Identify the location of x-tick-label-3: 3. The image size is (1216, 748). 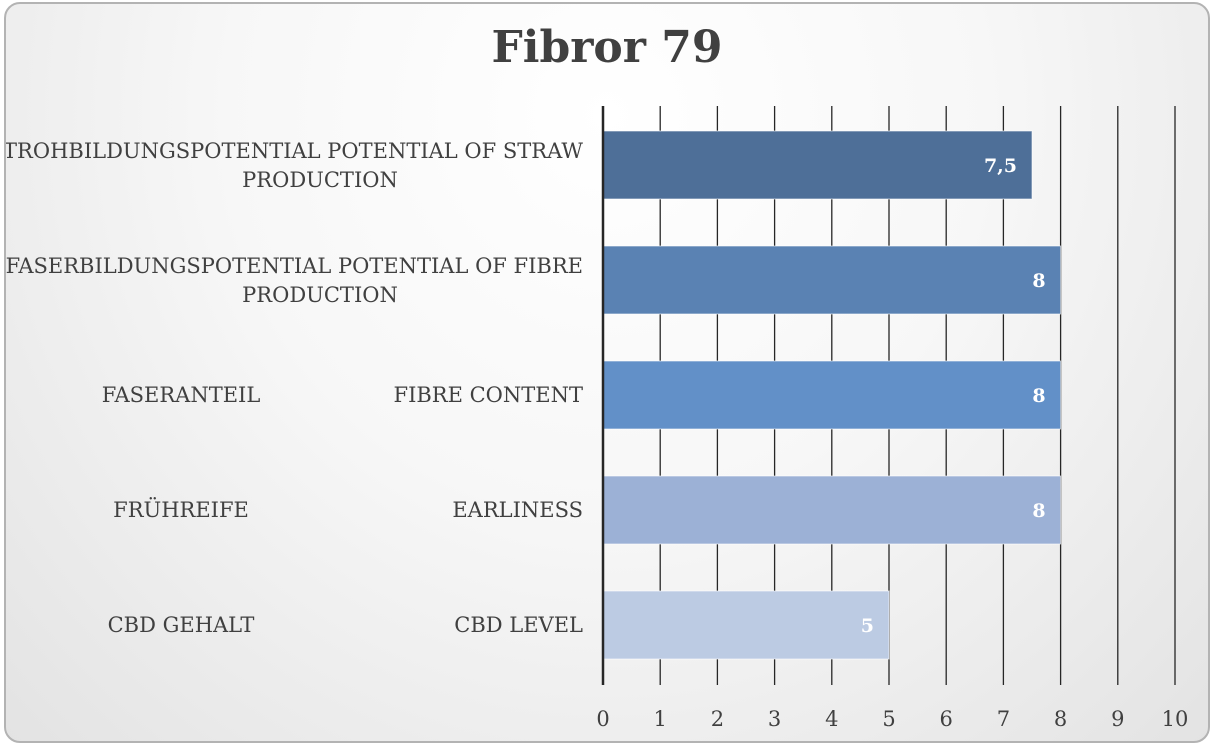
(774, 719).